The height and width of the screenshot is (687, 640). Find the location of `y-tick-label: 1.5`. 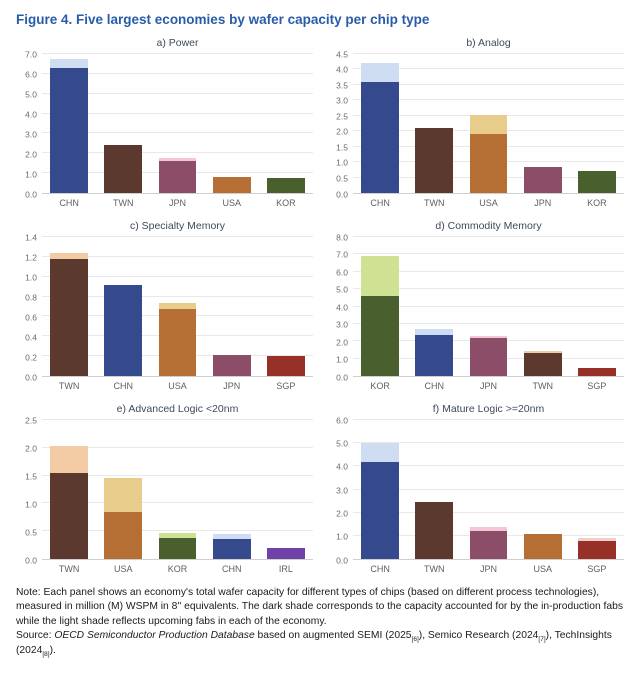

y-tick-label: 1.5 is located at coordinates (31, 475).